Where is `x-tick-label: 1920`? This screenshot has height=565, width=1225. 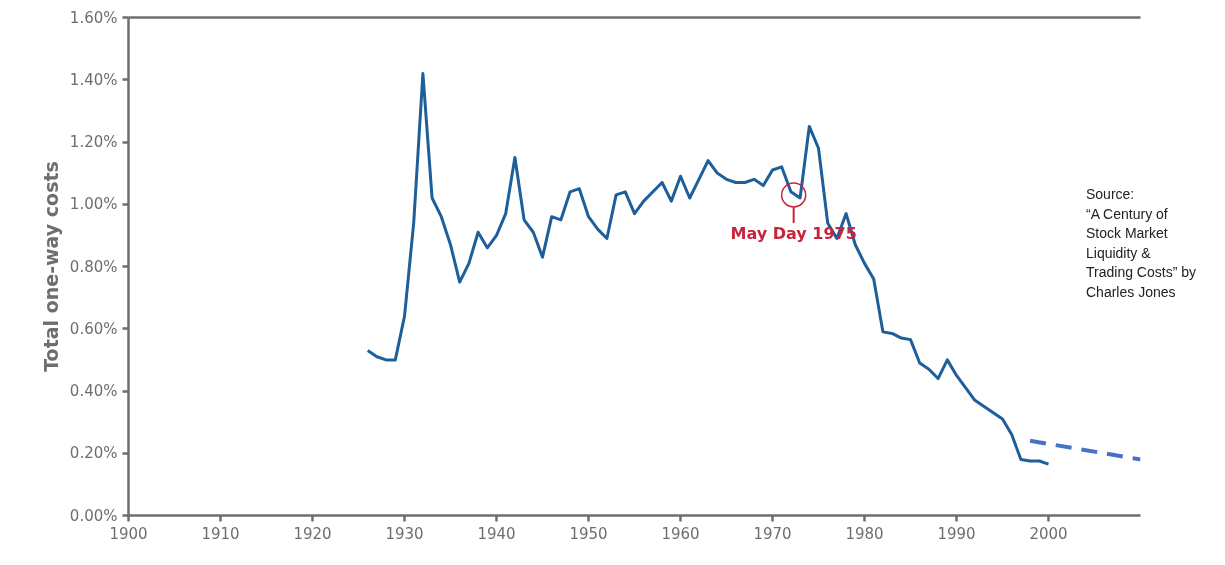 x-tick-label: 1920 is located at coordinates (312, 533).